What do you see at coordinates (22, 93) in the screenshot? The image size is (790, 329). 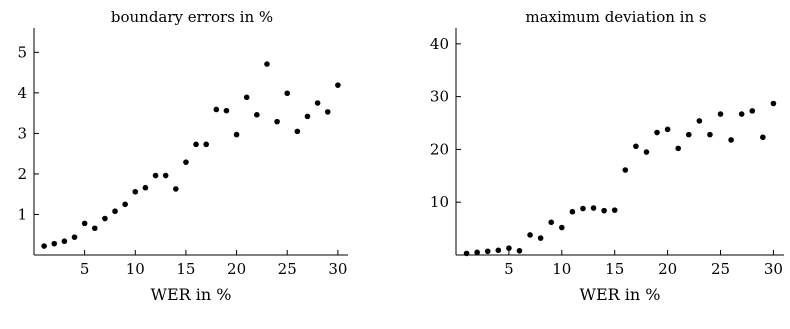 I see `y-tick-label: 4` at bounding box center [22, 93].